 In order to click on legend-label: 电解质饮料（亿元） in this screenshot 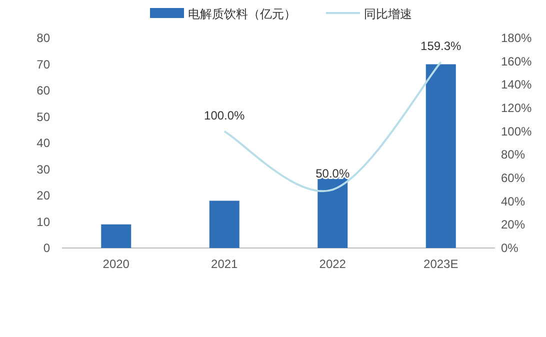, I will do `click(242, 14)`.